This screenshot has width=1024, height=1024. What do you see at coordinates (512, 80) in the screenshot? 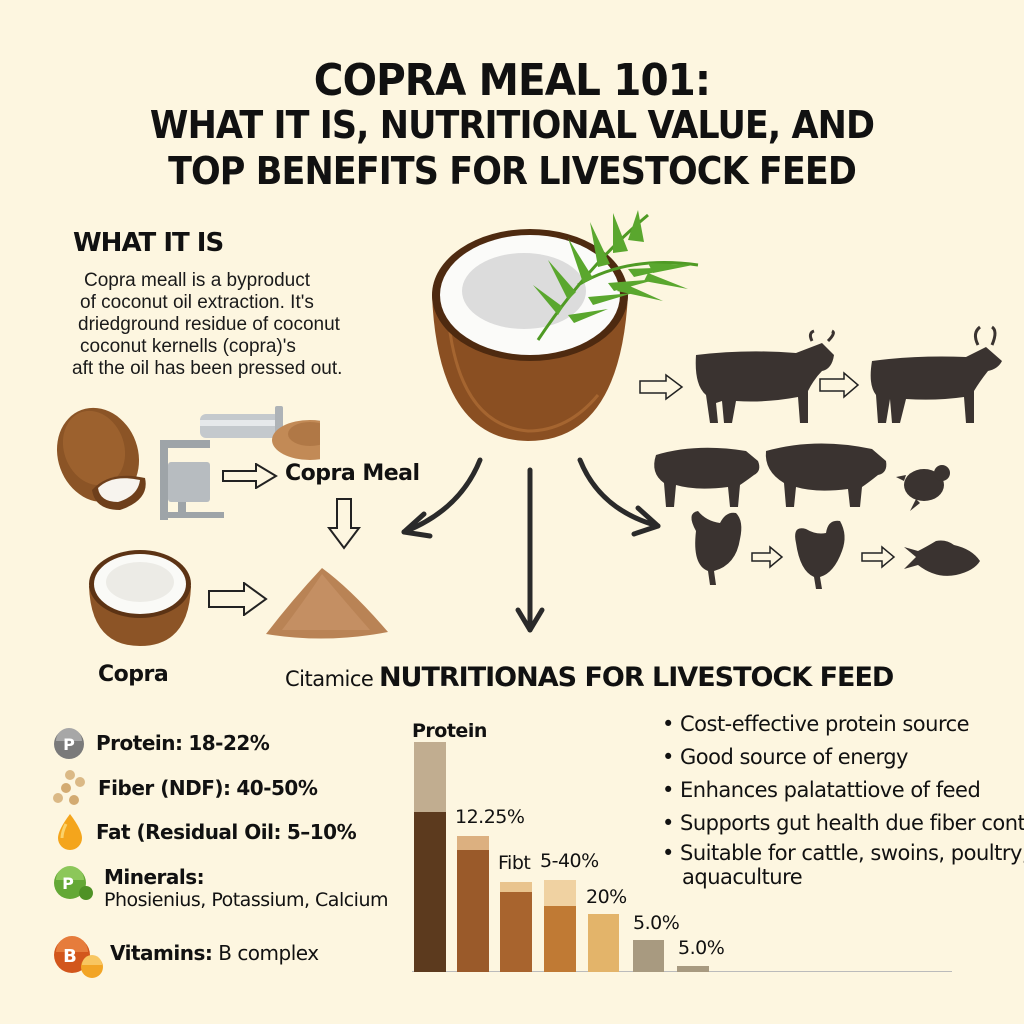
I see `title-line-1: COPRA MEAL 101:` at bounding box center [512, 80].